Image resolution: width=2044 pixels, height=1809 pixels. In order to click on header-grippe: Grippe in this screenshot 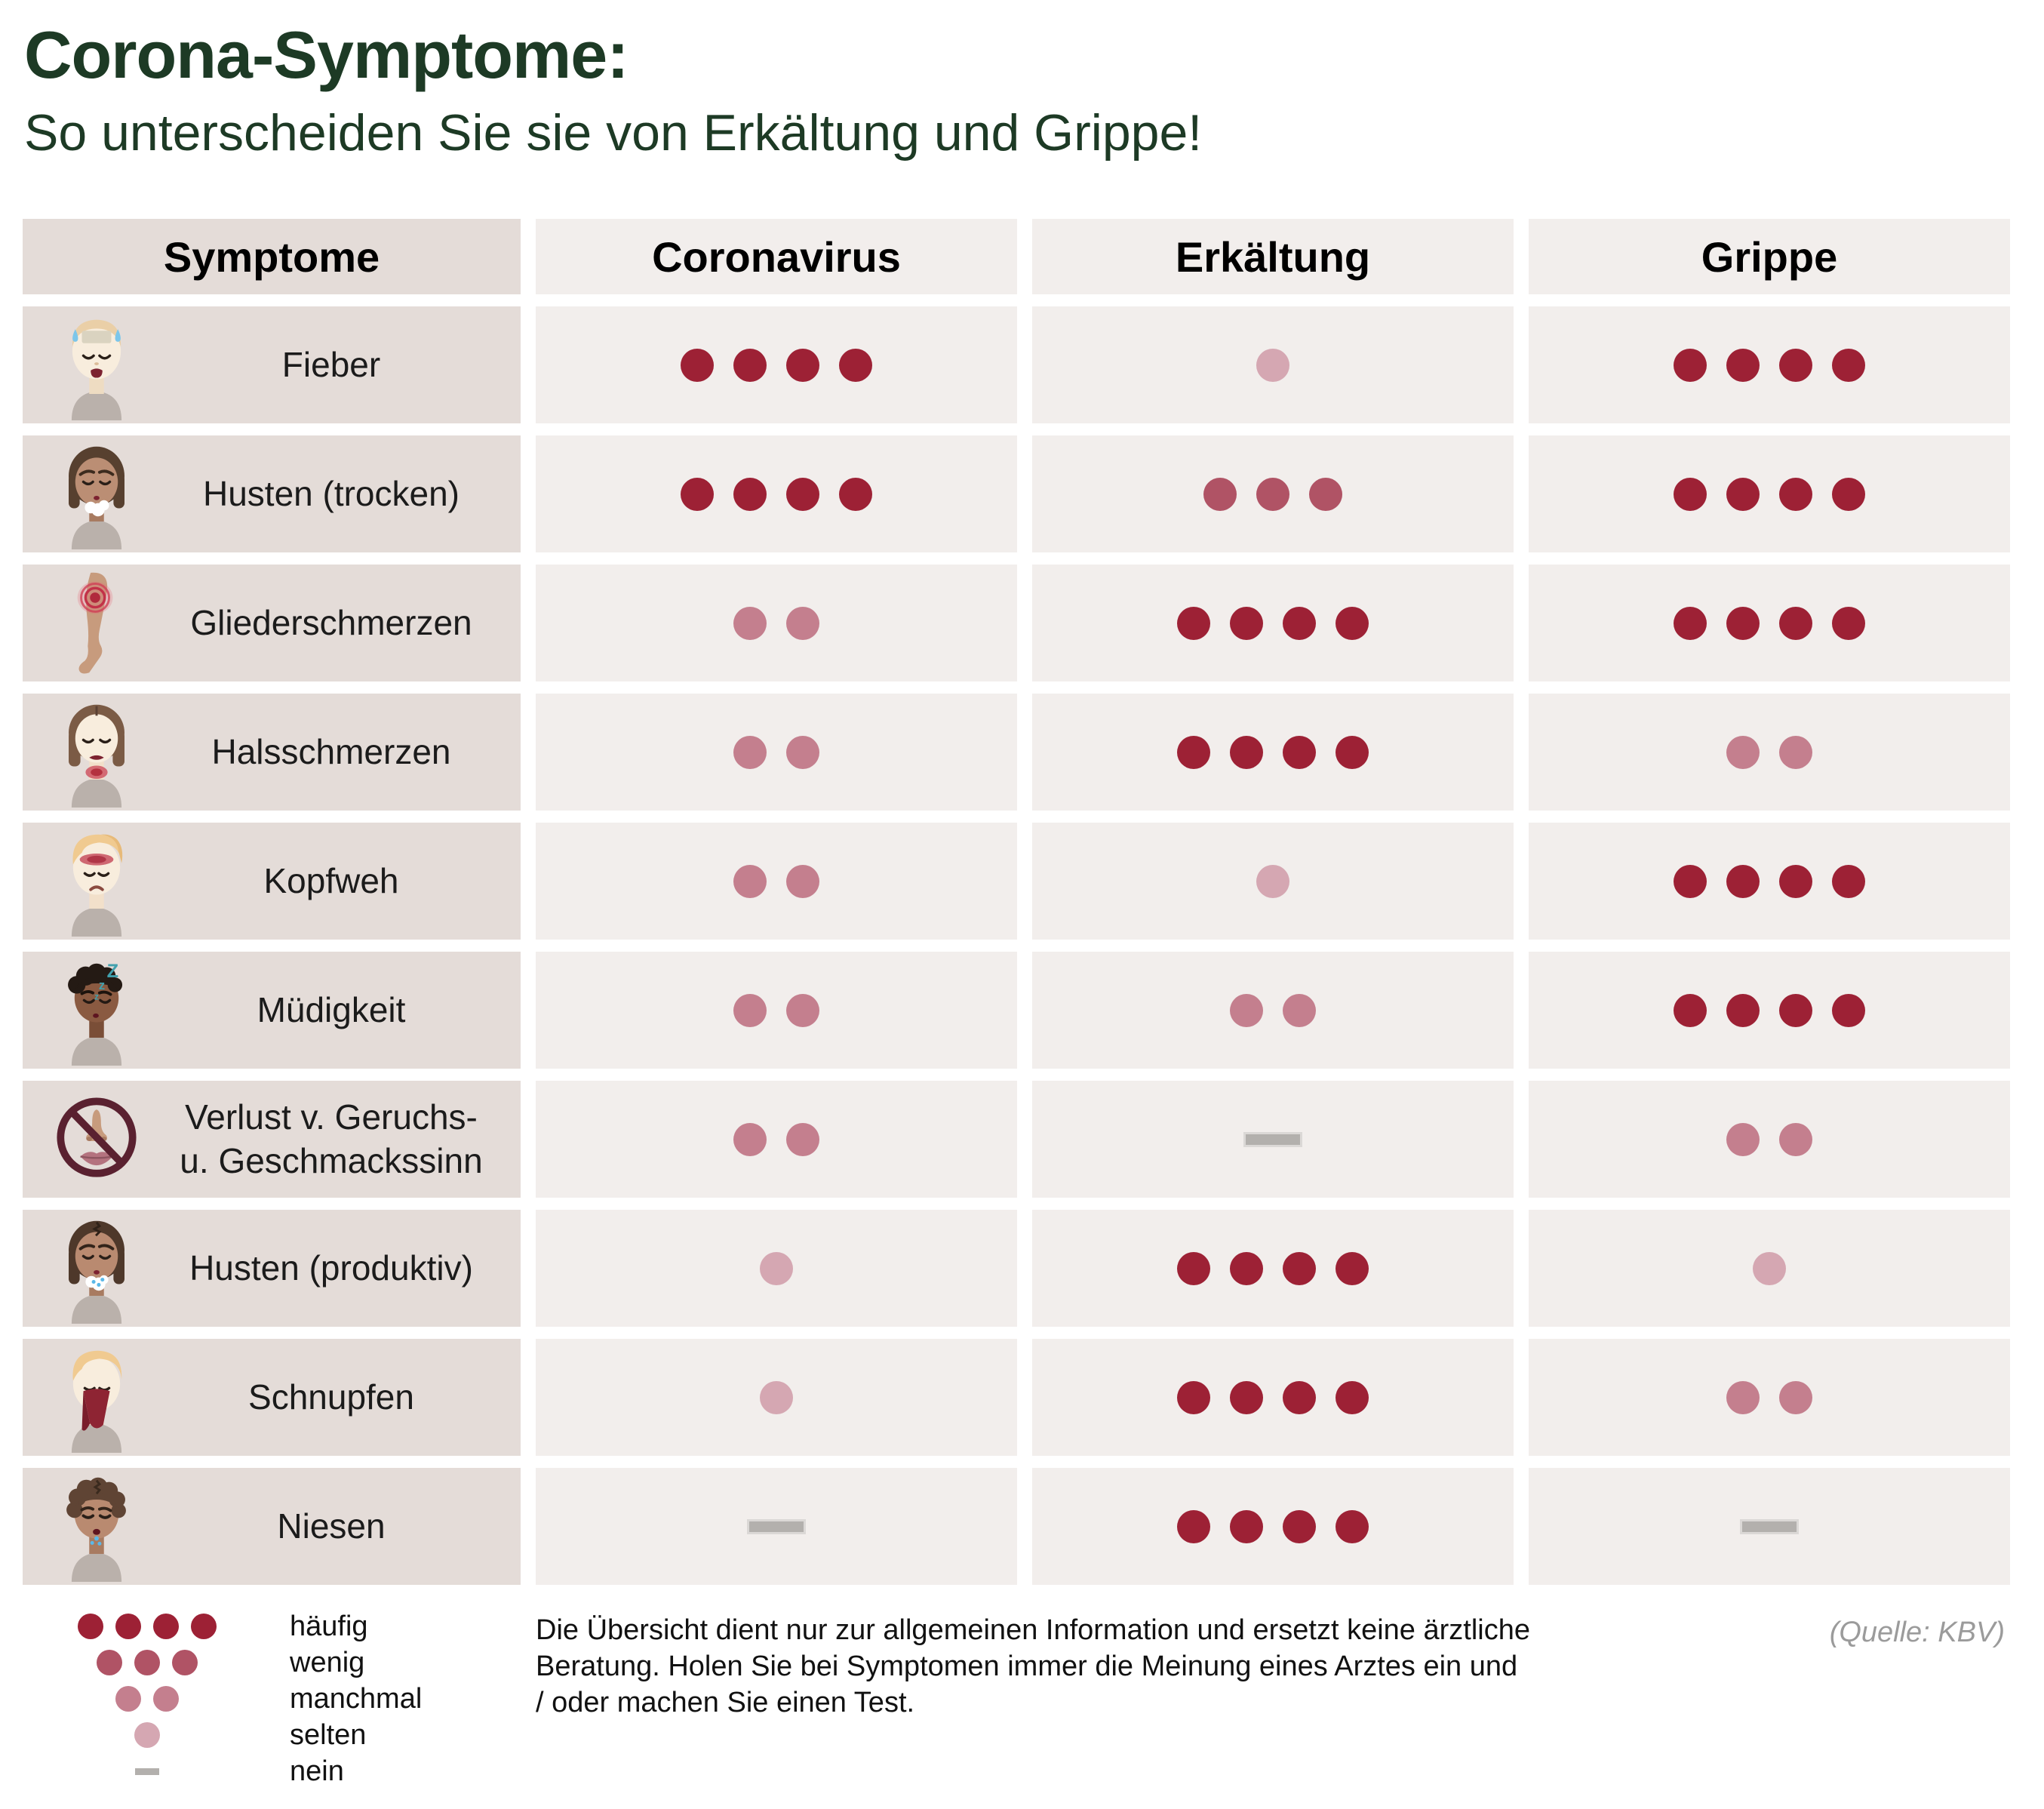, I will do `click(1769, 256)`.